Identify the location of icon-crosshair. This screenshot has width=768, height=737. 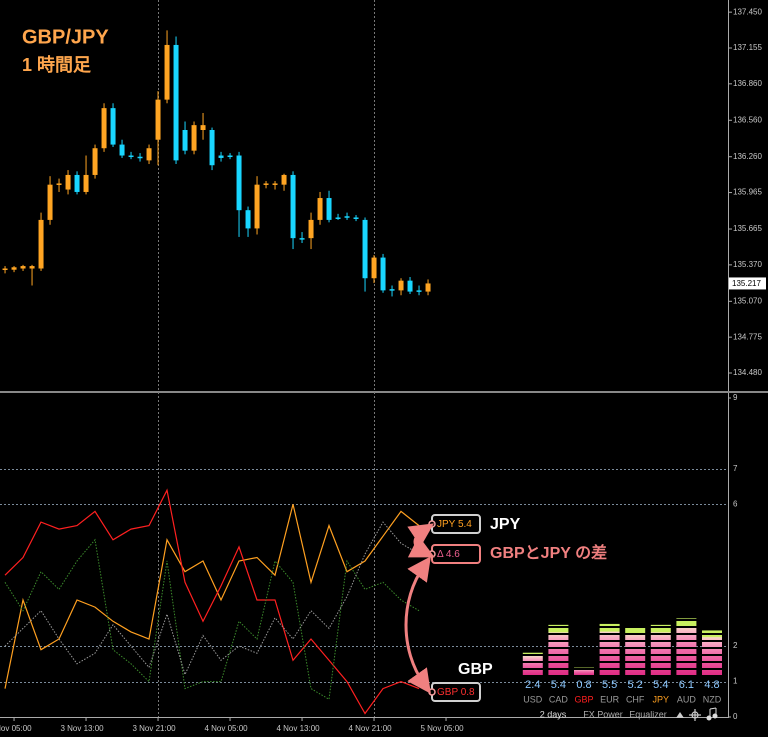
(695, 715).